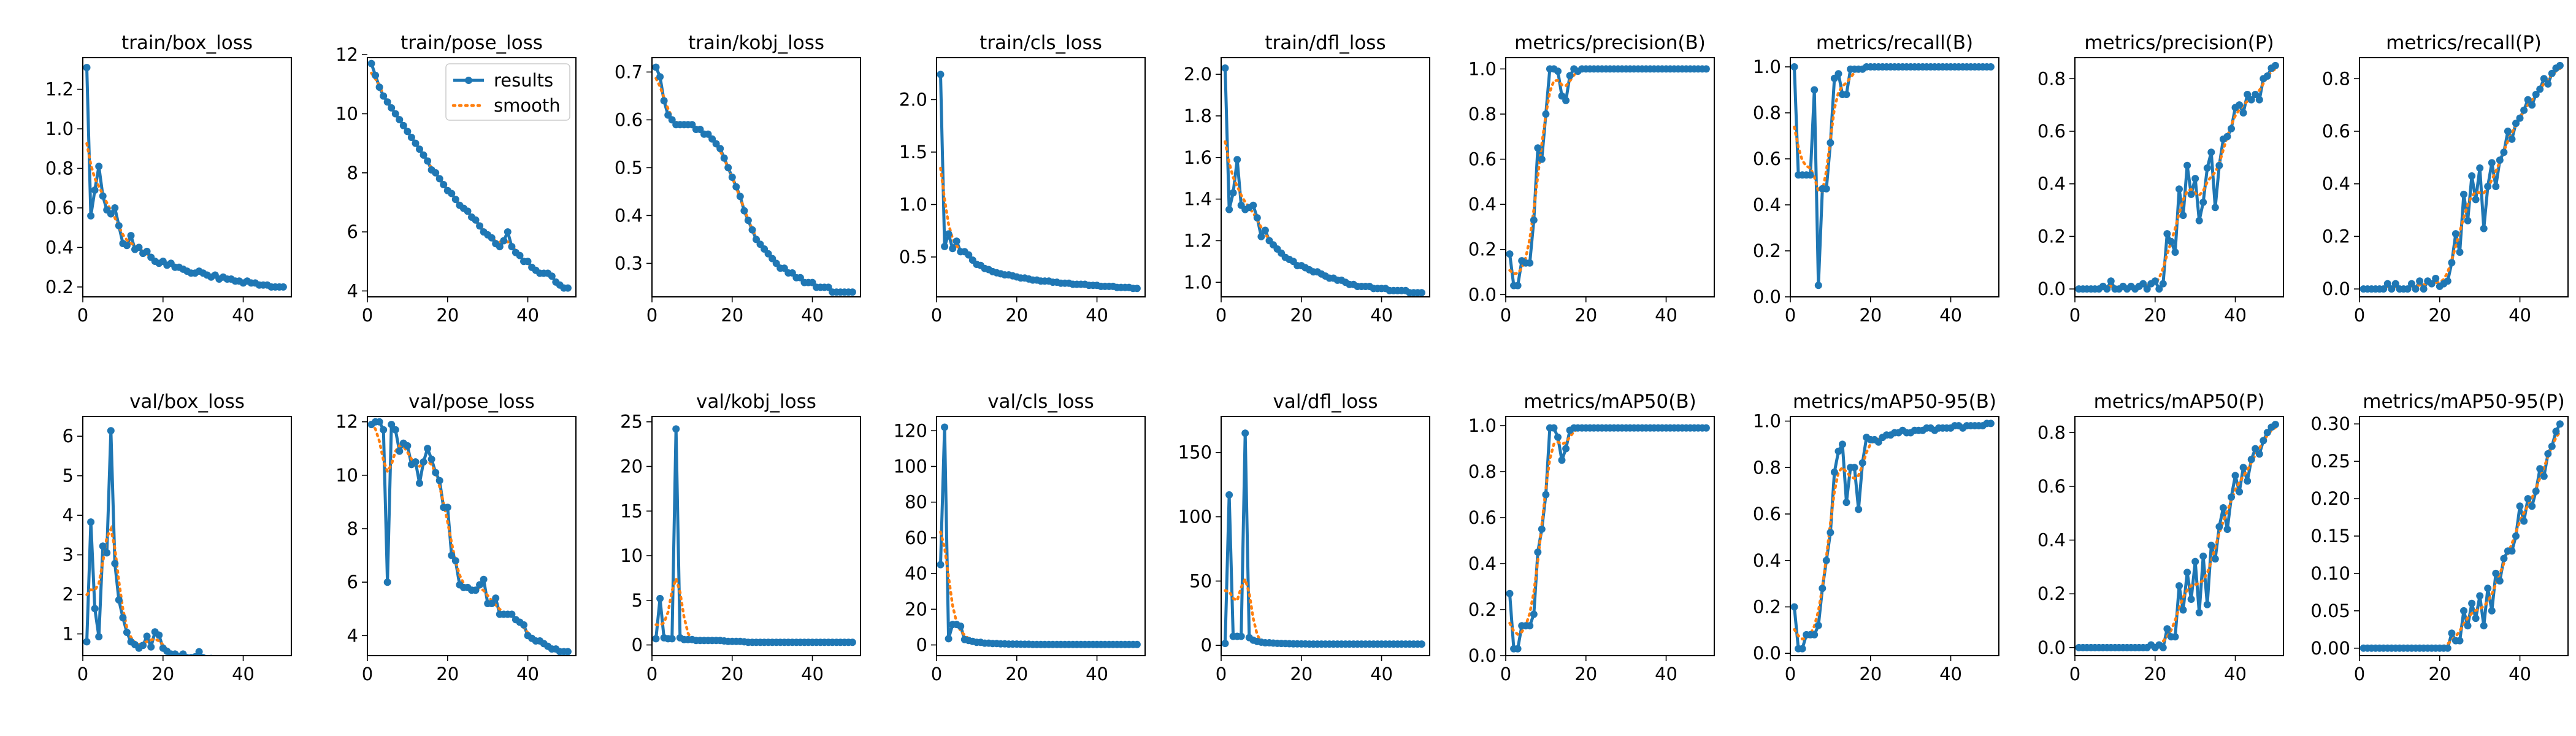 The image size is (2576, 736). What do you see at coordinates (1767, 66) in the screenshot?
I see `y-tick-label: 1.0` at bounding box center [1767, 66].